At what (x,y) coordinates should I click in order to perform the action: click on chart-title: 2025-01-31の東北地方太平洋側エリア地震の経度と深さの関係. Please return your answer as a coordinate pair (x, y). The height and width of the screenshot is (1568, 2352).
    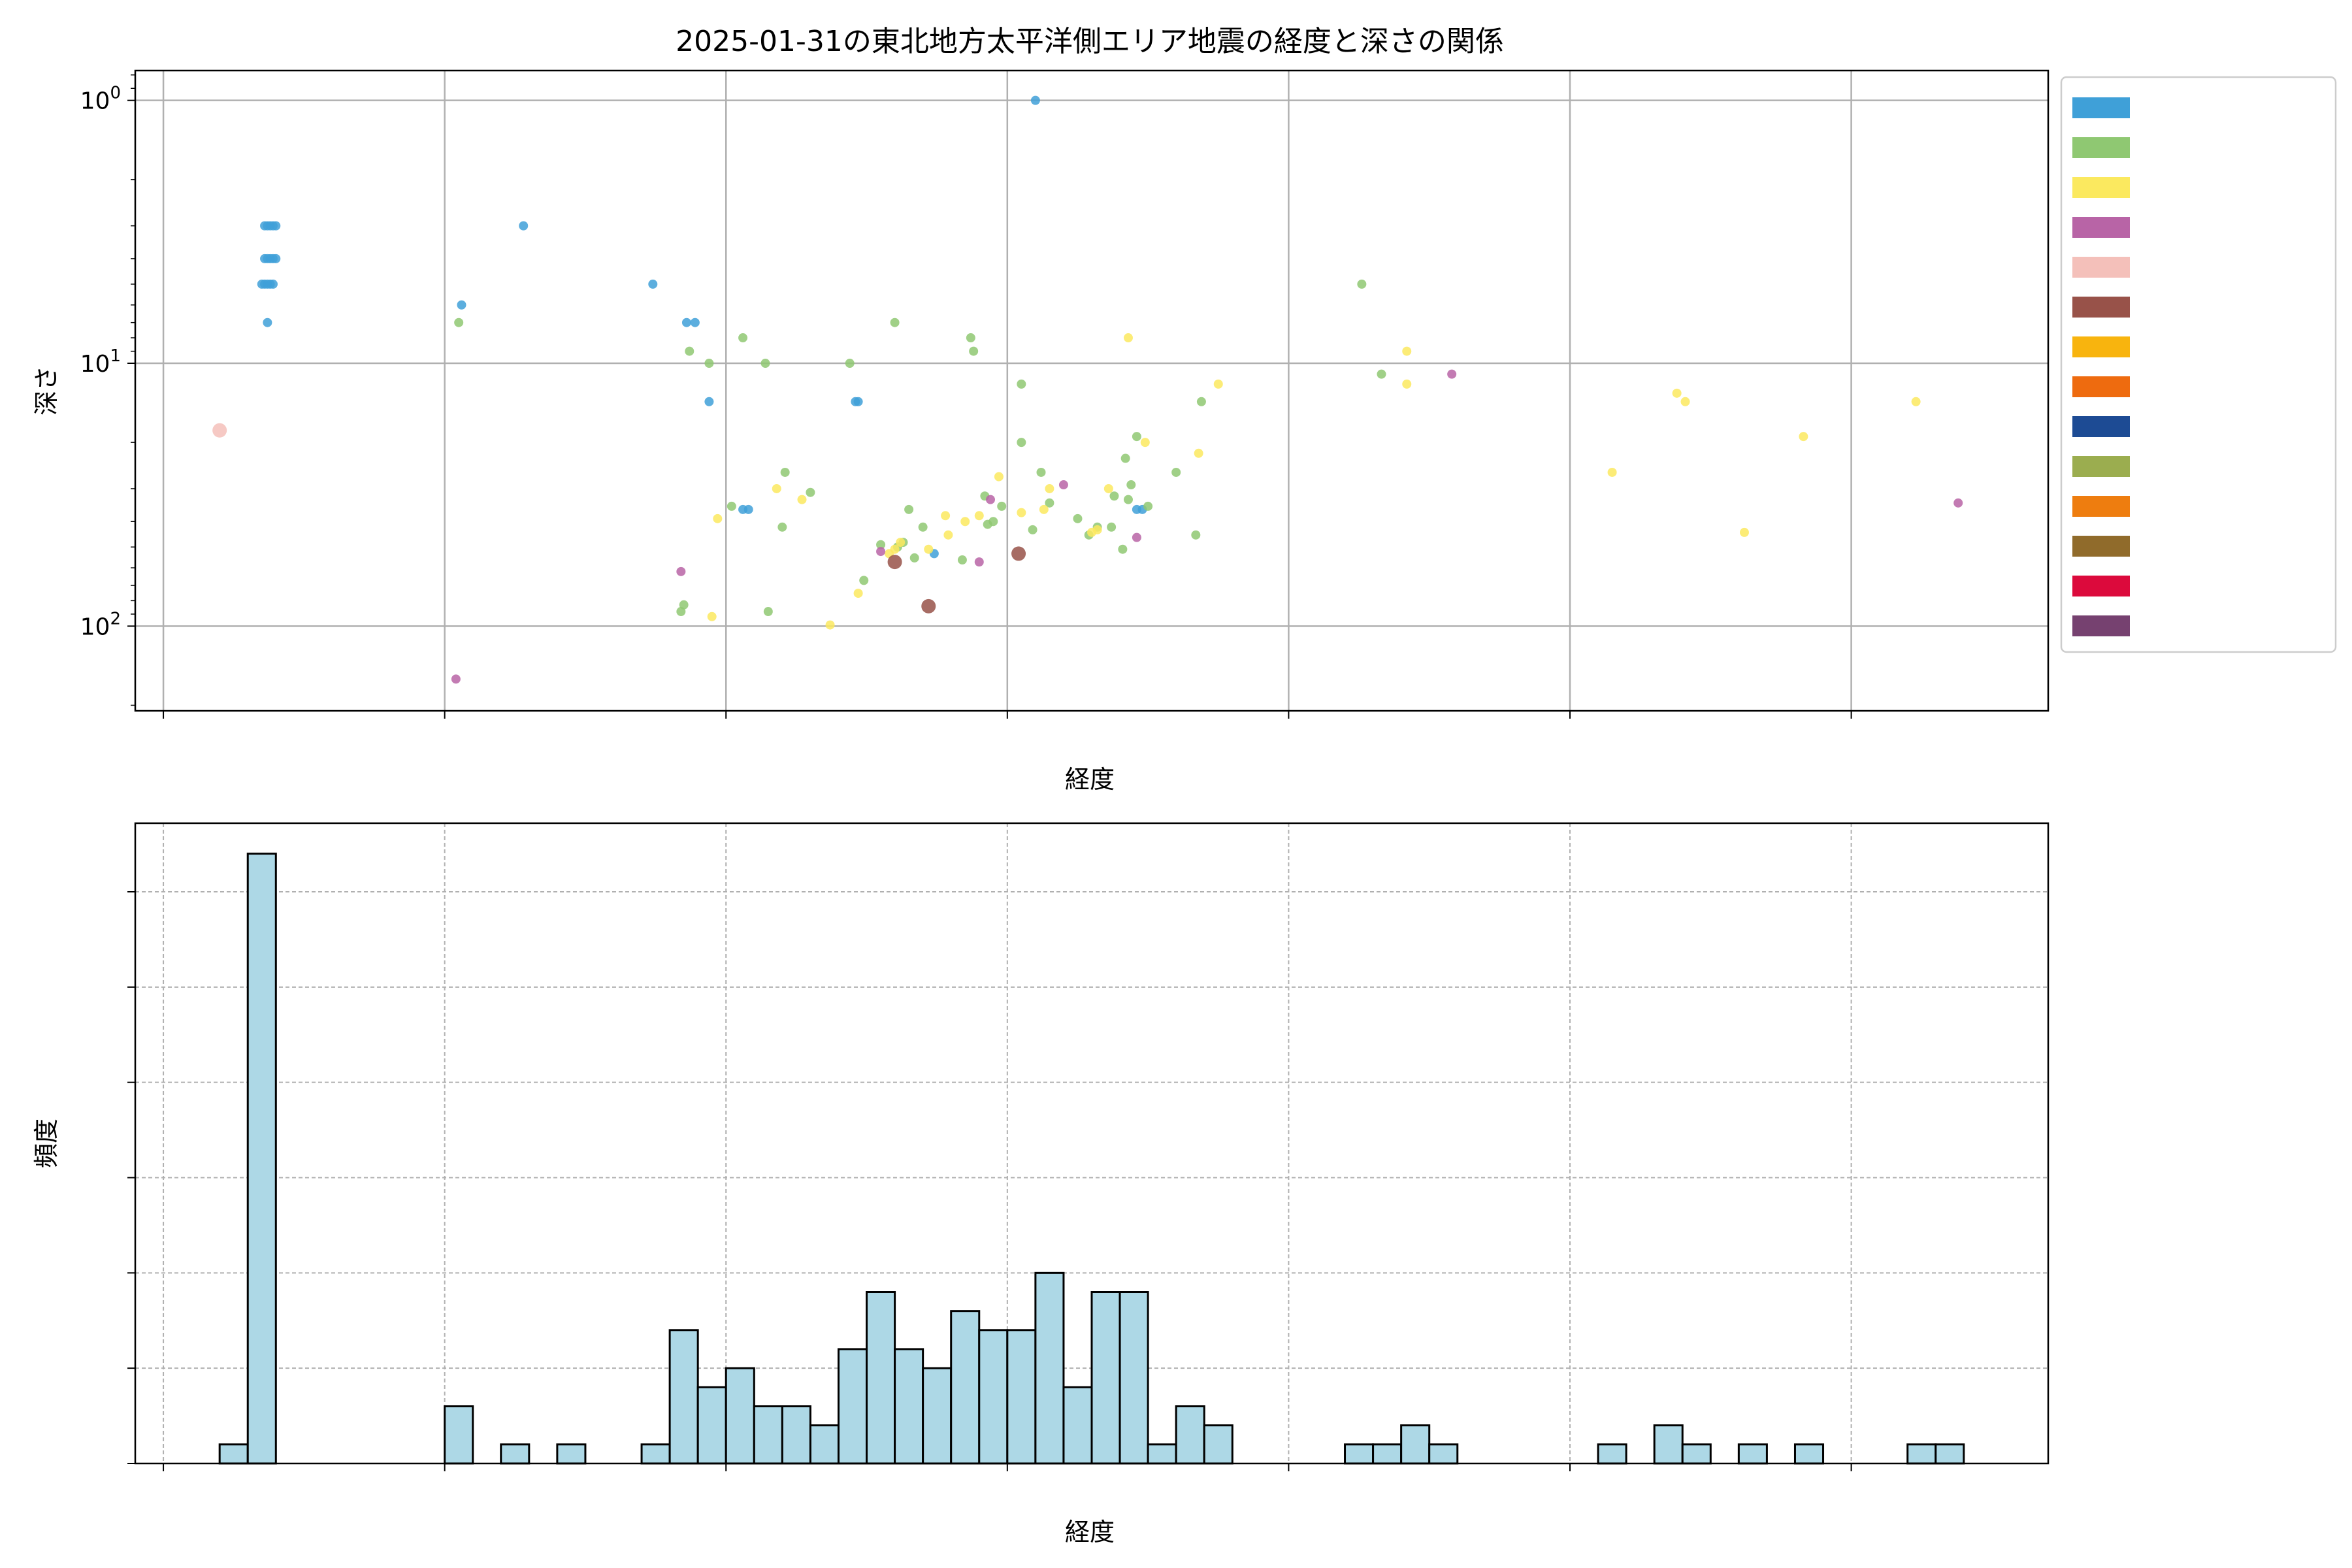
    Looking at the image, I should click on (1090, 41).